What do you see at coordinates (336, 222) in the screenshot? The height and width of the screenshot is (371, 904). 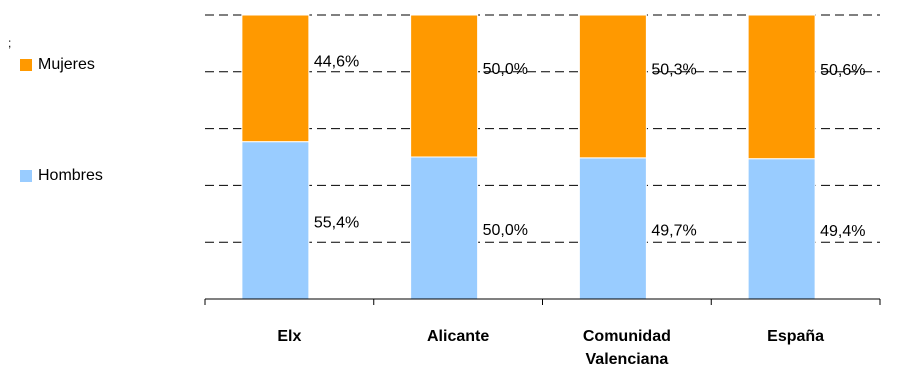 I see `data-label-hombres-1: 55,4%` at bounding box center [336, 222].